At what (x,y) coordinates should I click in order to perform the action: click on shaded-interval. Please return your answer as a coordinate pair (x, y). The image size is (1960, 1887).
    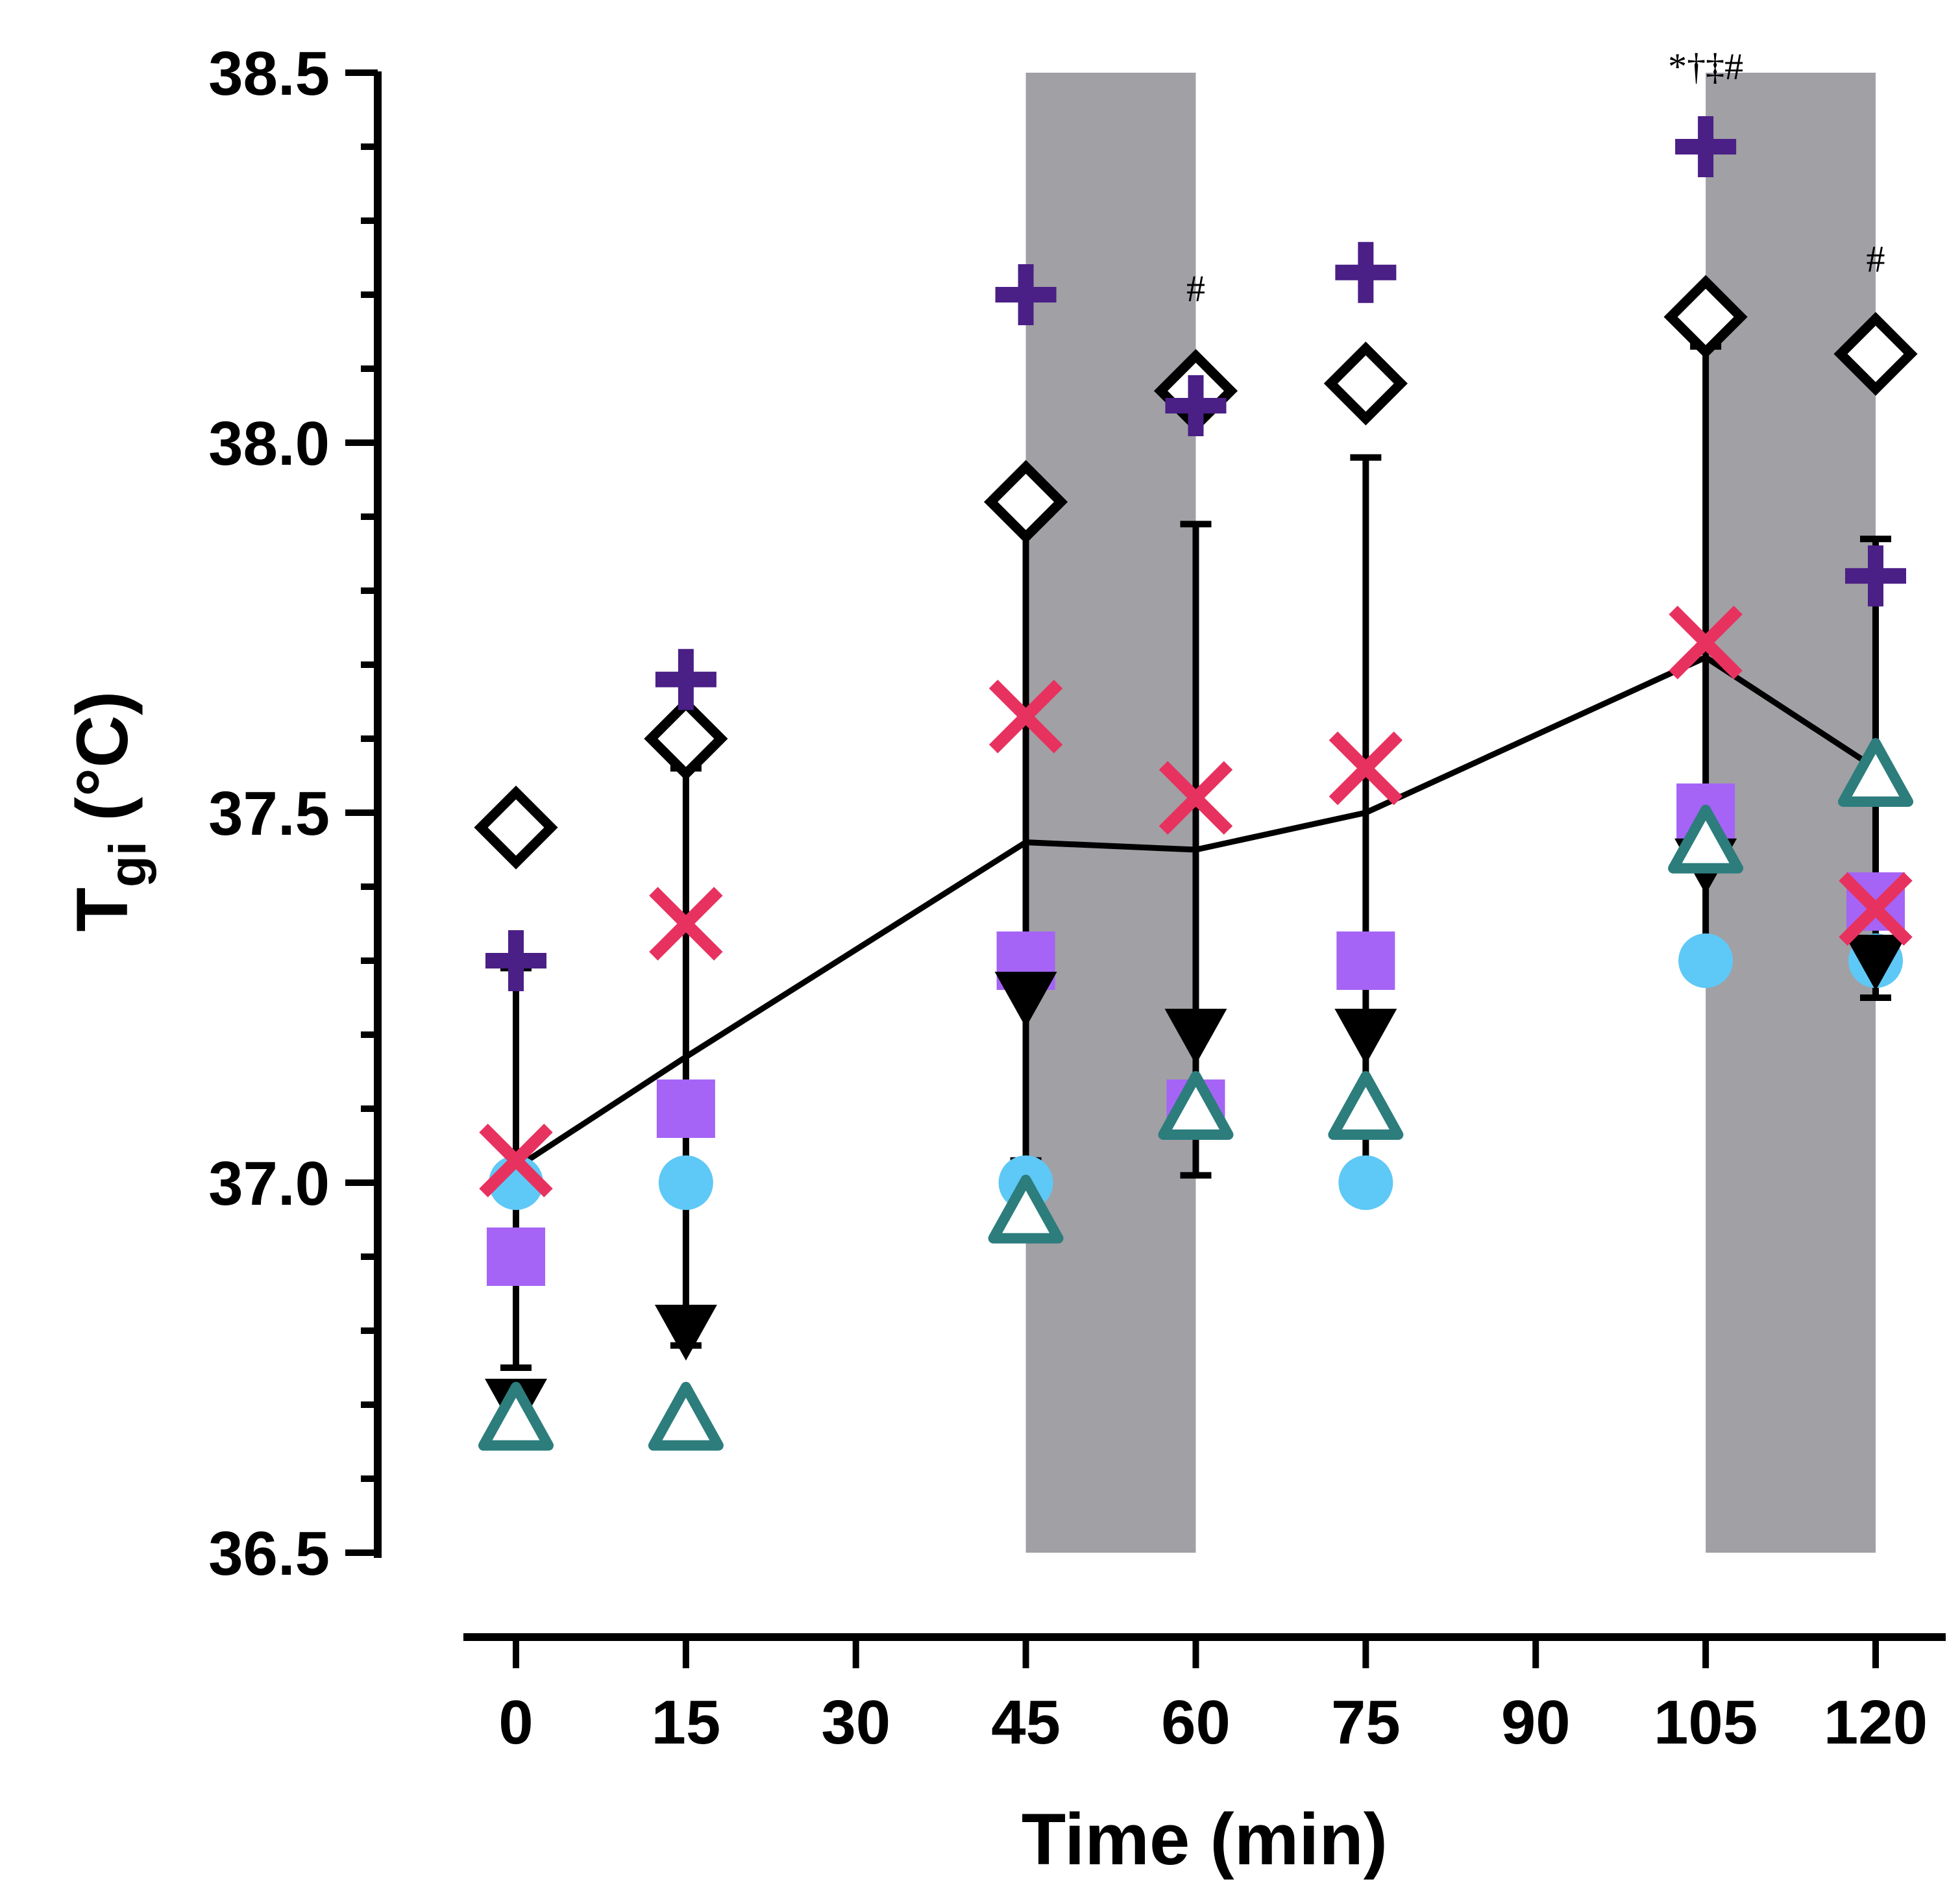
    Looking at the image, I should click on (1110, 813).